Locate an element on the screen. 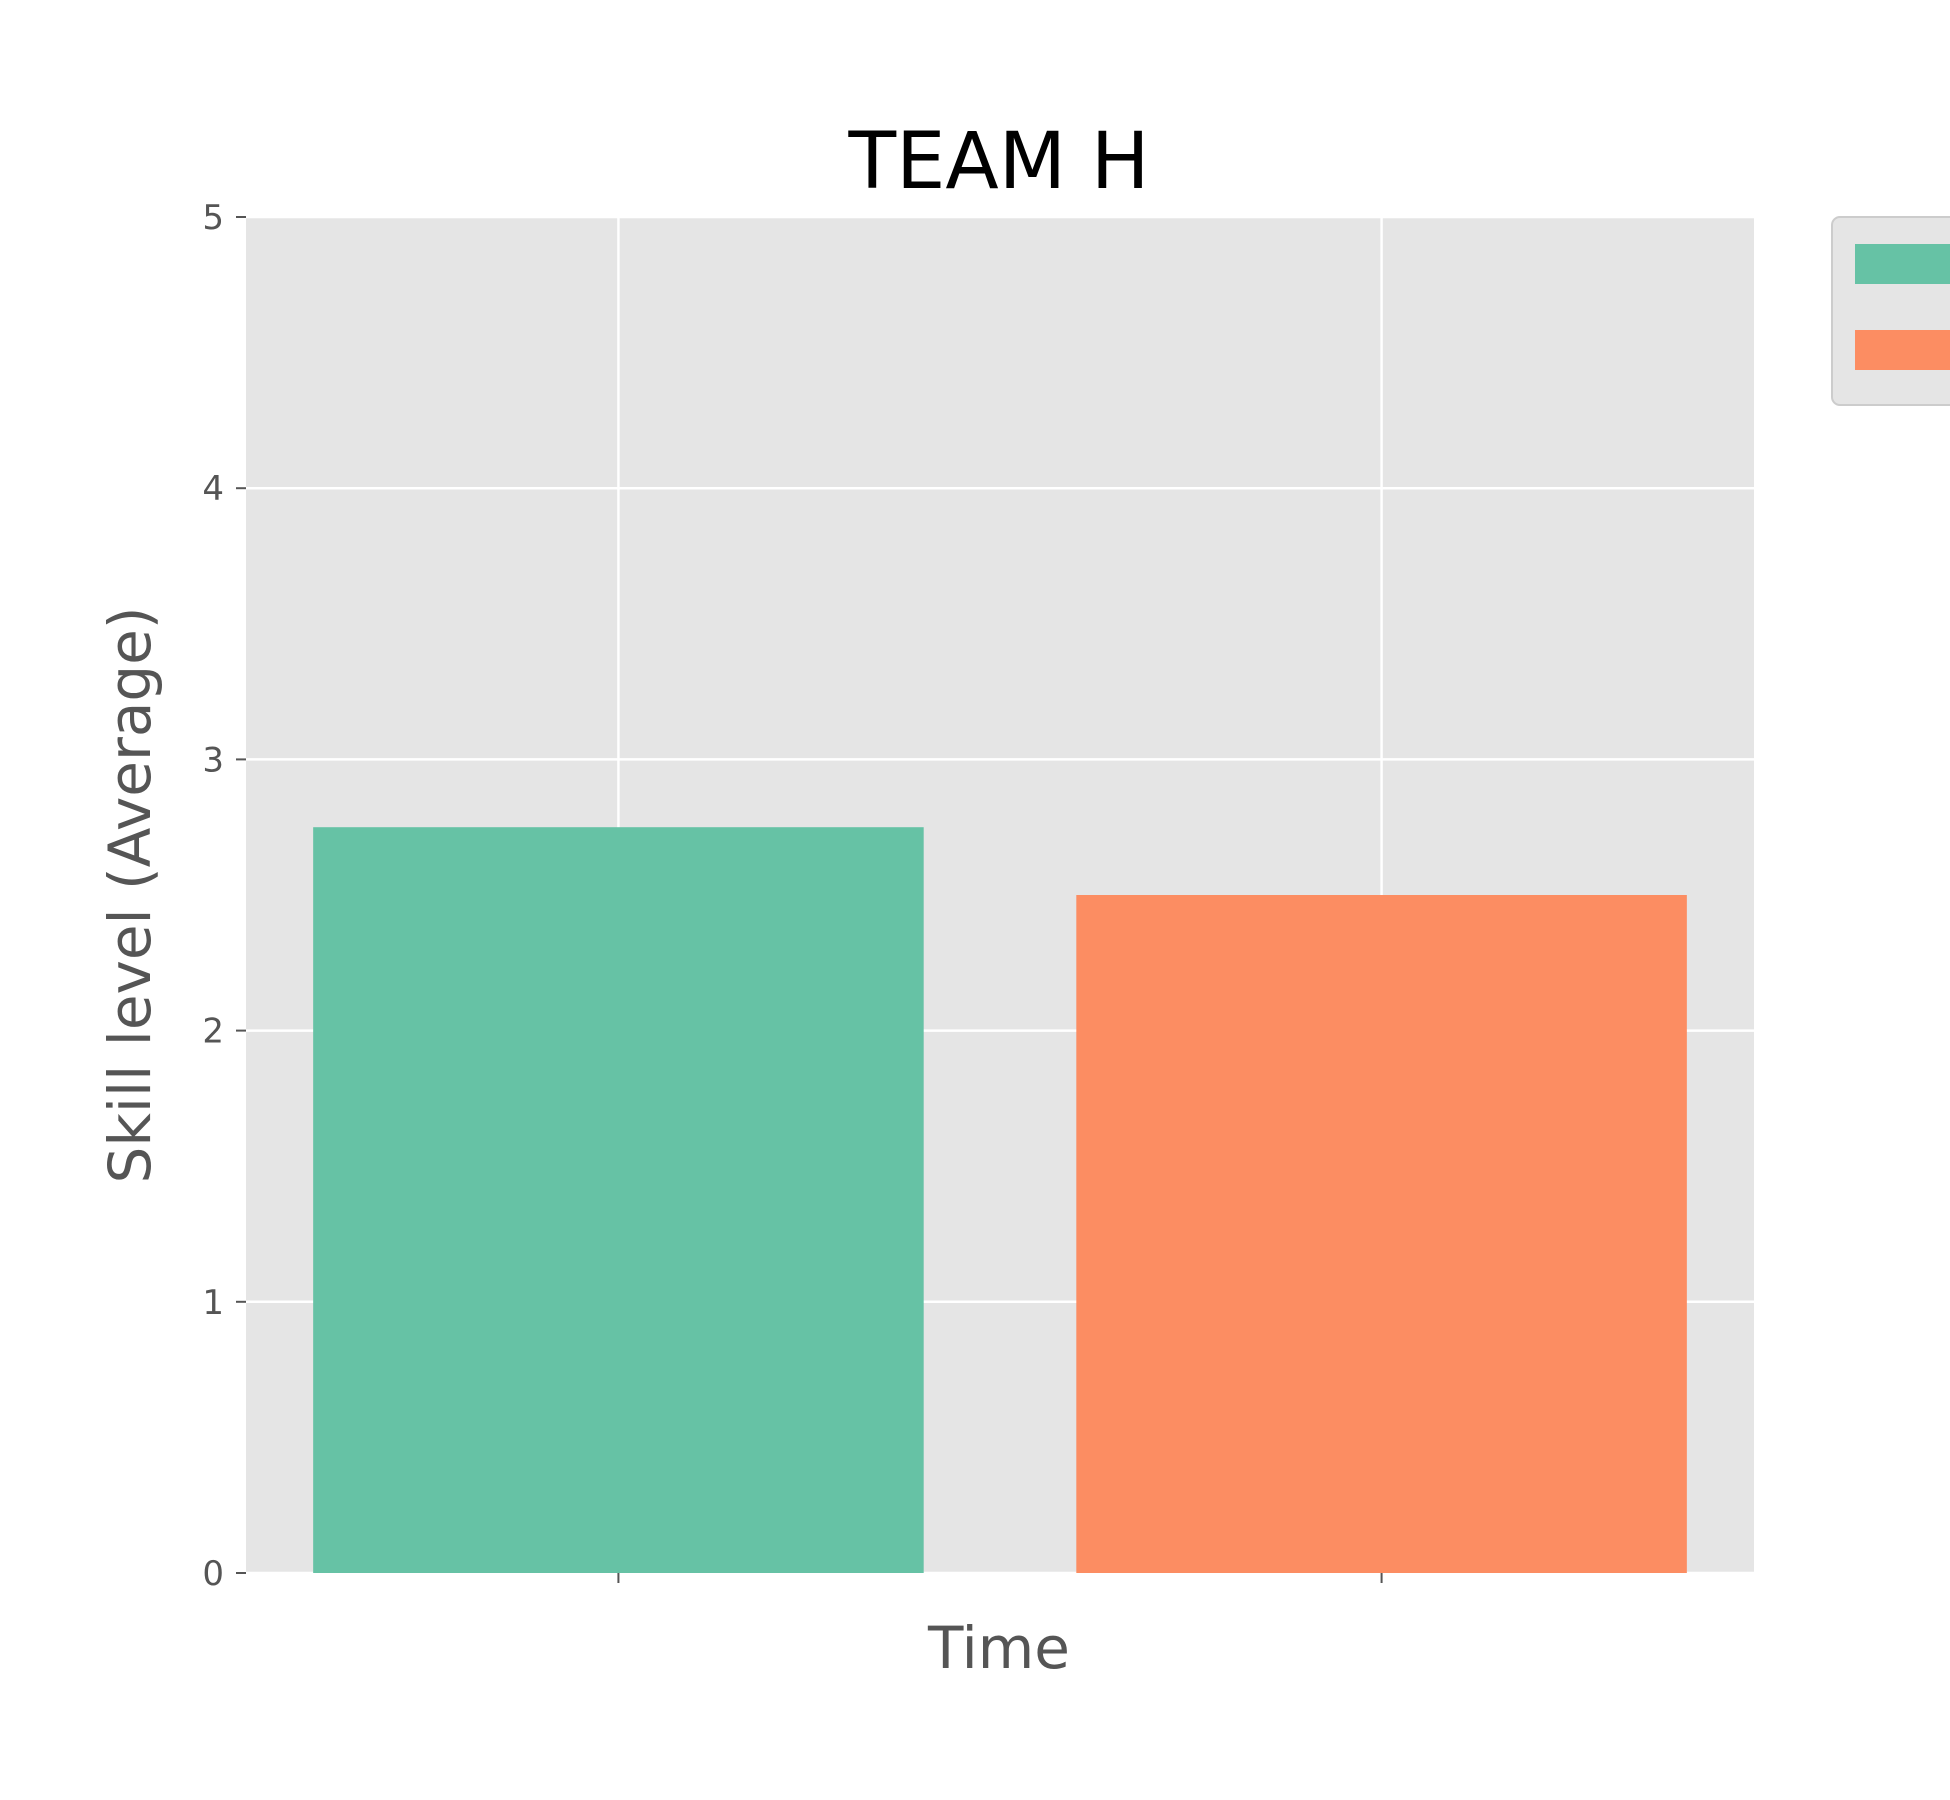 The height and width of the screenshot is (1800, 1950). y-tick-label: 3 is located at coordinates (213, 760).